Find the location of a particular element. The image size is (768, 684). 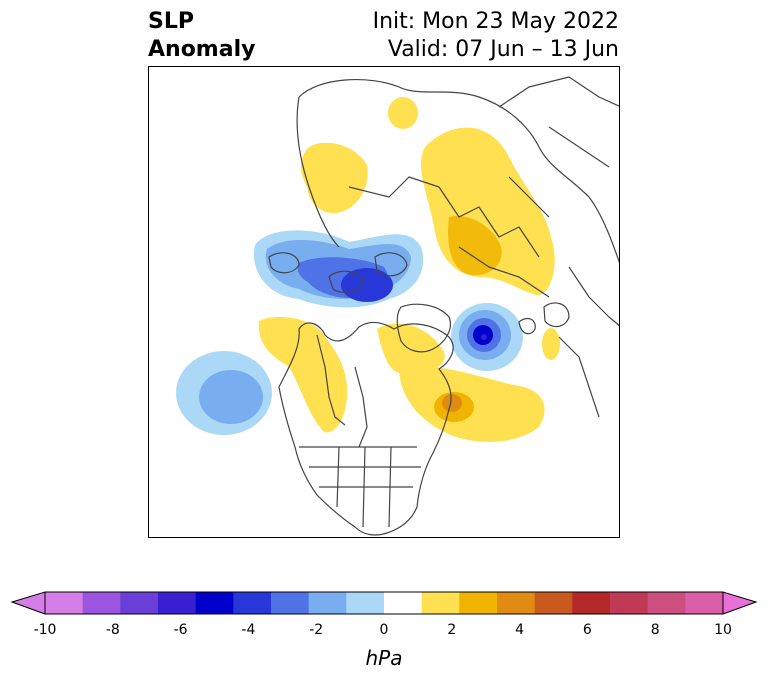

colorbar-cells is located at coordinates (384, 603).